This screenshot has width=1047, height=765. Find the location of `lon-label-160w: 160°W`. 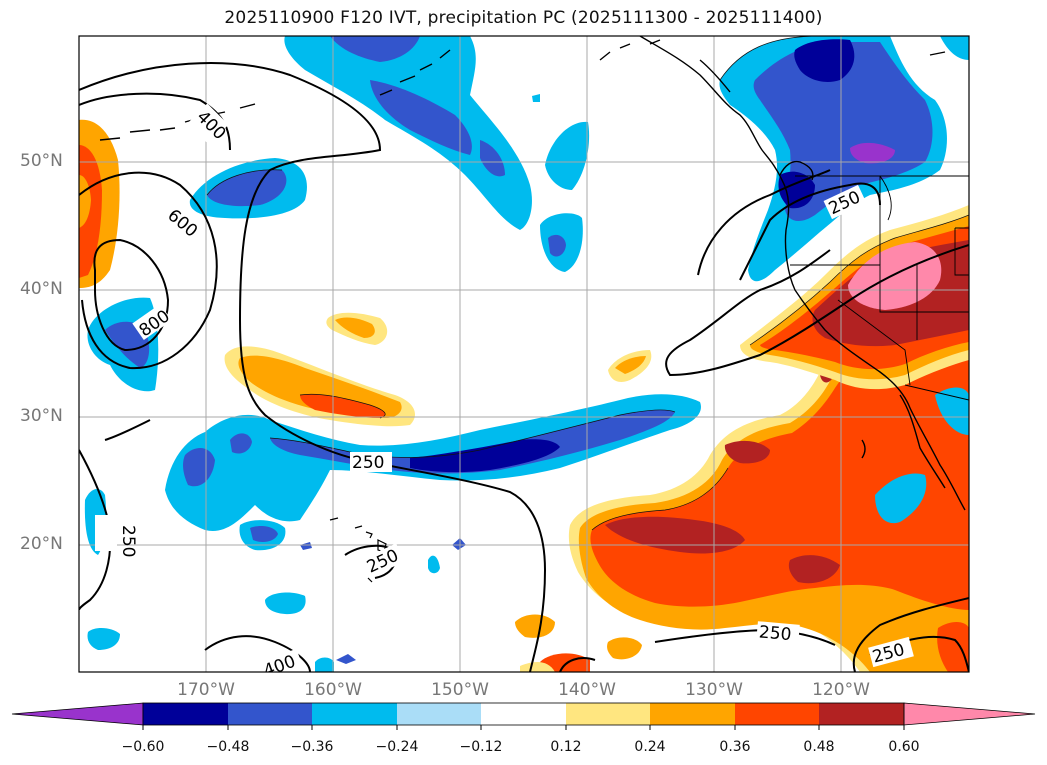

lon-label-160w: 160°W is located at coordinates (333, 690).